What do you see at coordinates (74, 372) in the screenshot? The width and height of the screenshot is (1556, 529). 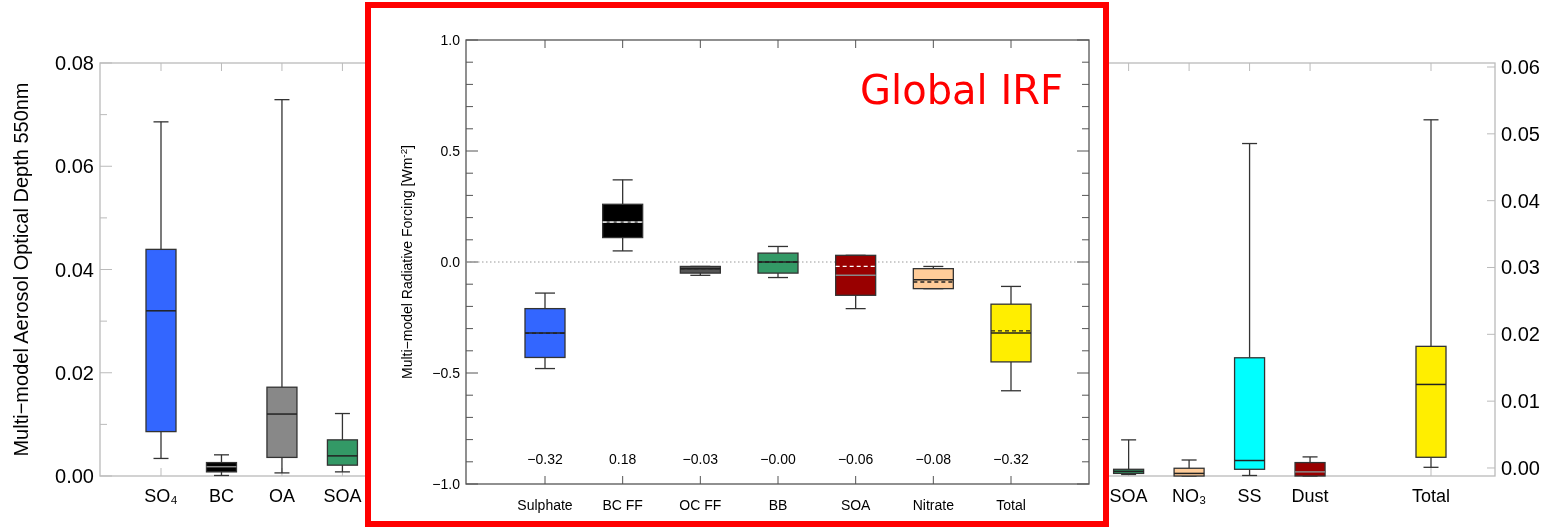 I see `y-tick-label: 0.02` at bounding box center [74, 372].